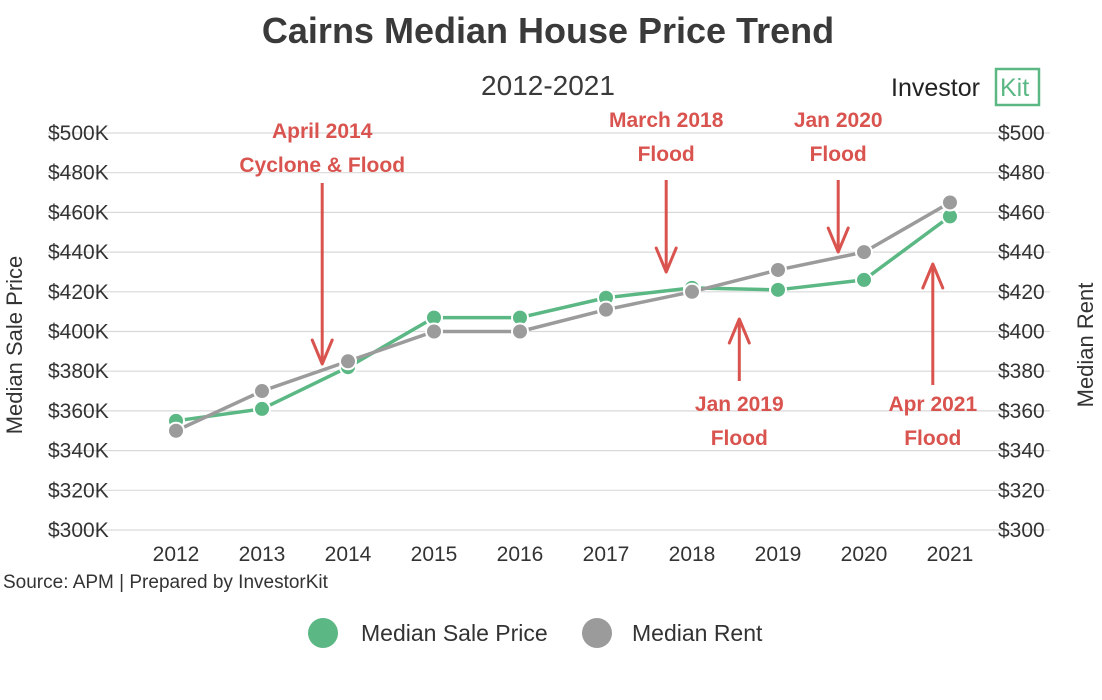 This screenshot has height=700, width=1102. I want to click on x-tick-label: 2019, so click(778, 554).